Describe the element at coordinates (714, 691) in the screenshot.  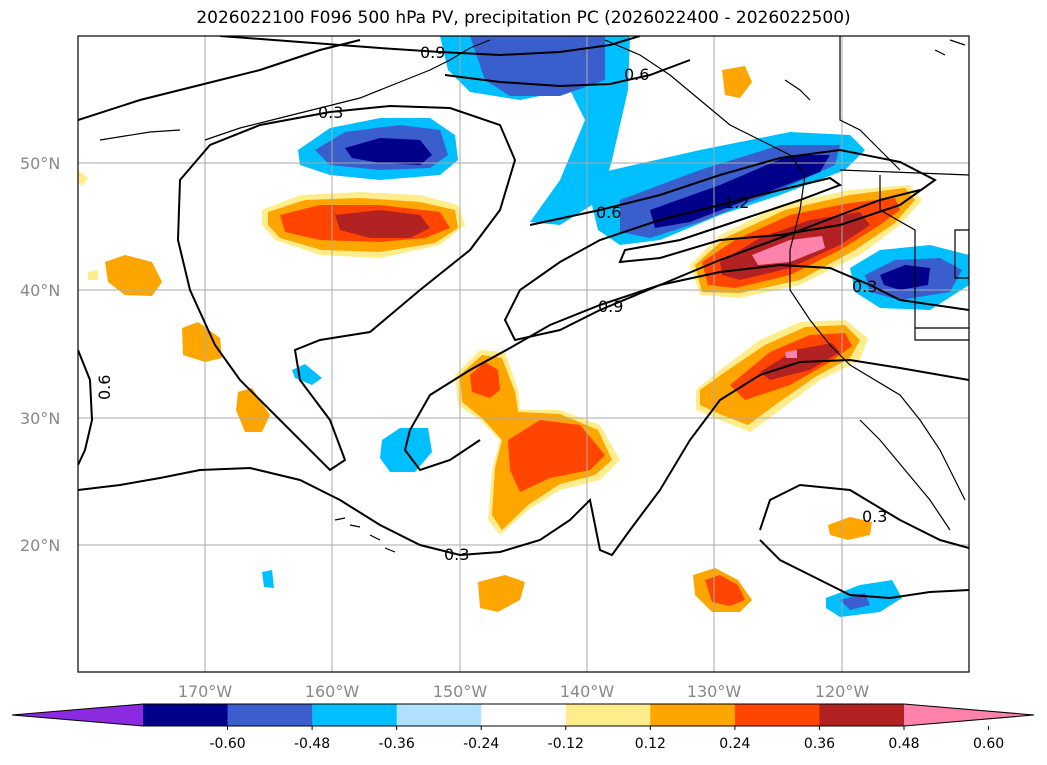
I see `lon-tick-label: 130°W` at that location.